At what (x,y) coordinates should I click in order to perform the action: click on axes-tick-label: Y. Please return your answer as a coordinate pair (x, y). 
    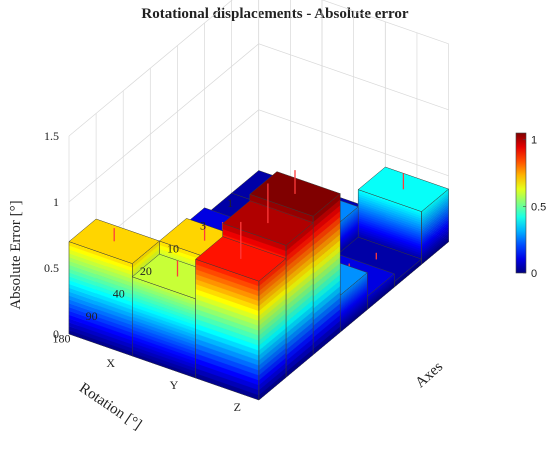
    Looking at the image, I should click on (174, 385).